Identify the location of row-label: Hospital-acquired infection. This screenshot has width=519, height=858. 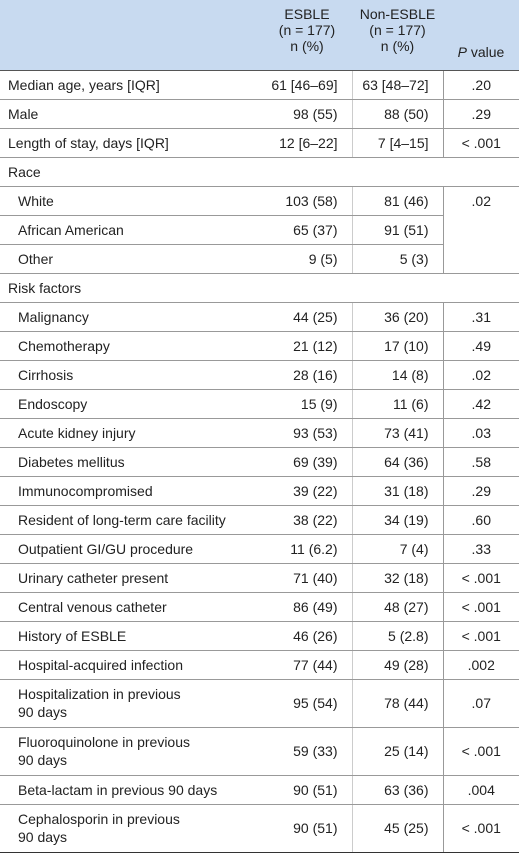
(131, 665).